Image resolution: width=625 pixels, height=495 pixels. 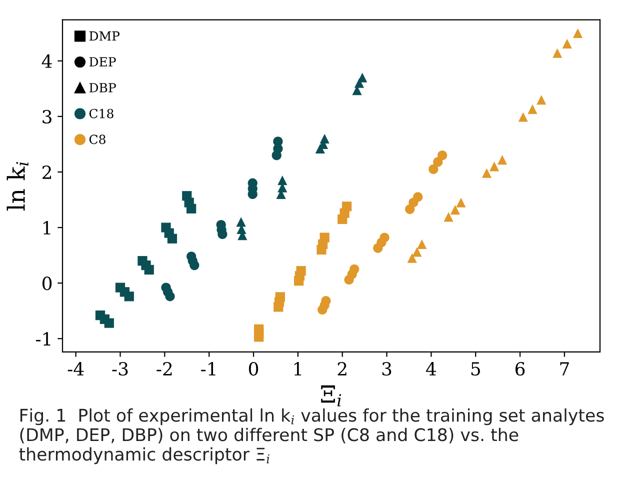 I want to click on x-tick-label: -4, so click(x=76, y=369).